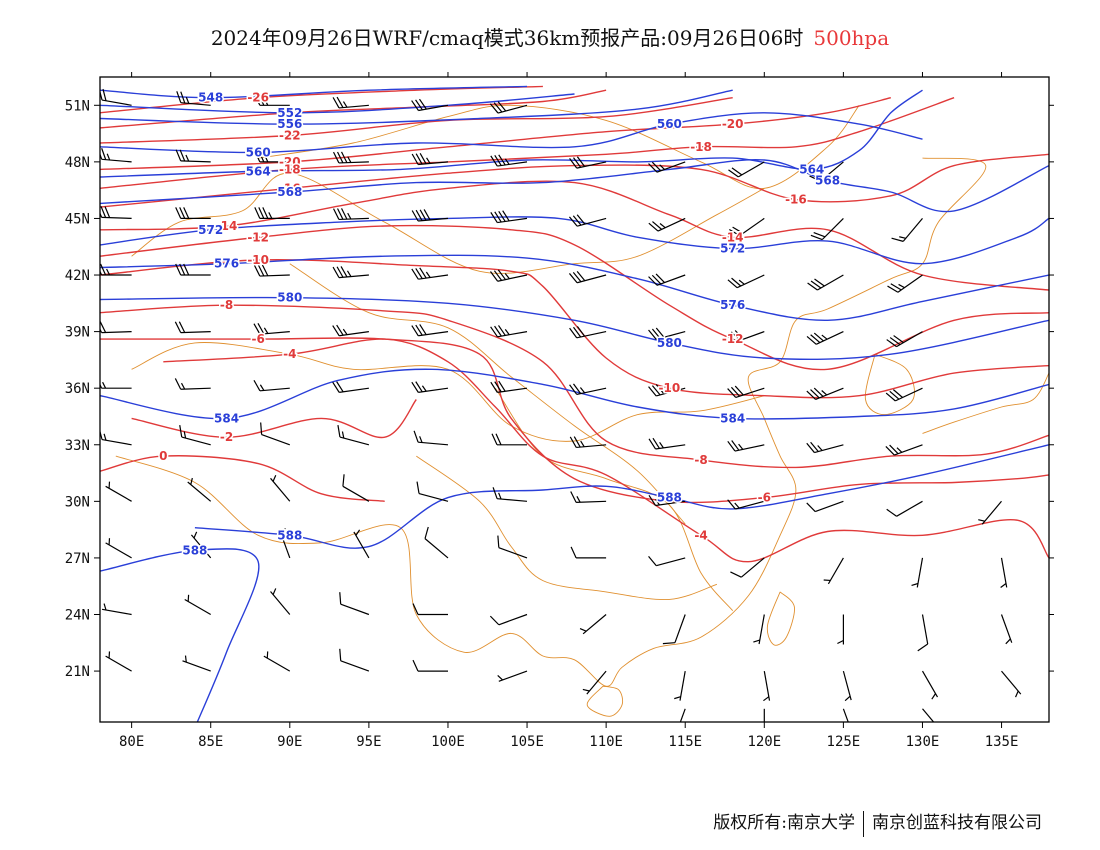  I want to click on temperature-contour-label: -16, so click(796, 200).